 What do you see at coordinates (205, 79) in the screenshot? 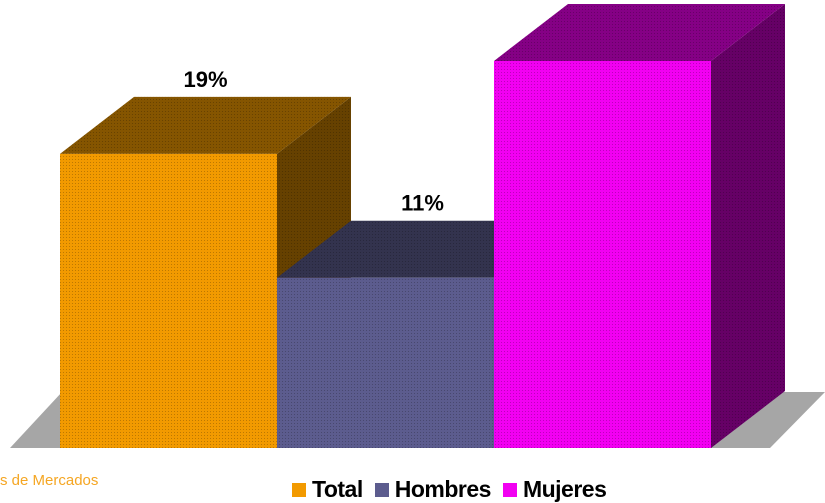
I see `data-label-total: 19%` at bounding box center [205, 79].